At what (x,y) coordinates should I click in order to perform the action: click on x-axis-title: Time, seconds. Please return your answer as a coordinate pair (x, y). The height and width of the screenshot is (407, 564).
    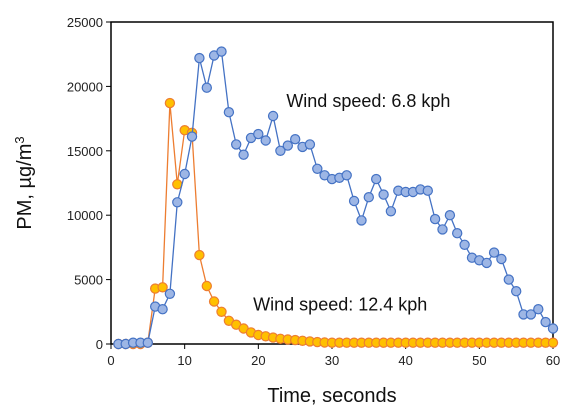
    Looking at the image, I should click on (331, 396).